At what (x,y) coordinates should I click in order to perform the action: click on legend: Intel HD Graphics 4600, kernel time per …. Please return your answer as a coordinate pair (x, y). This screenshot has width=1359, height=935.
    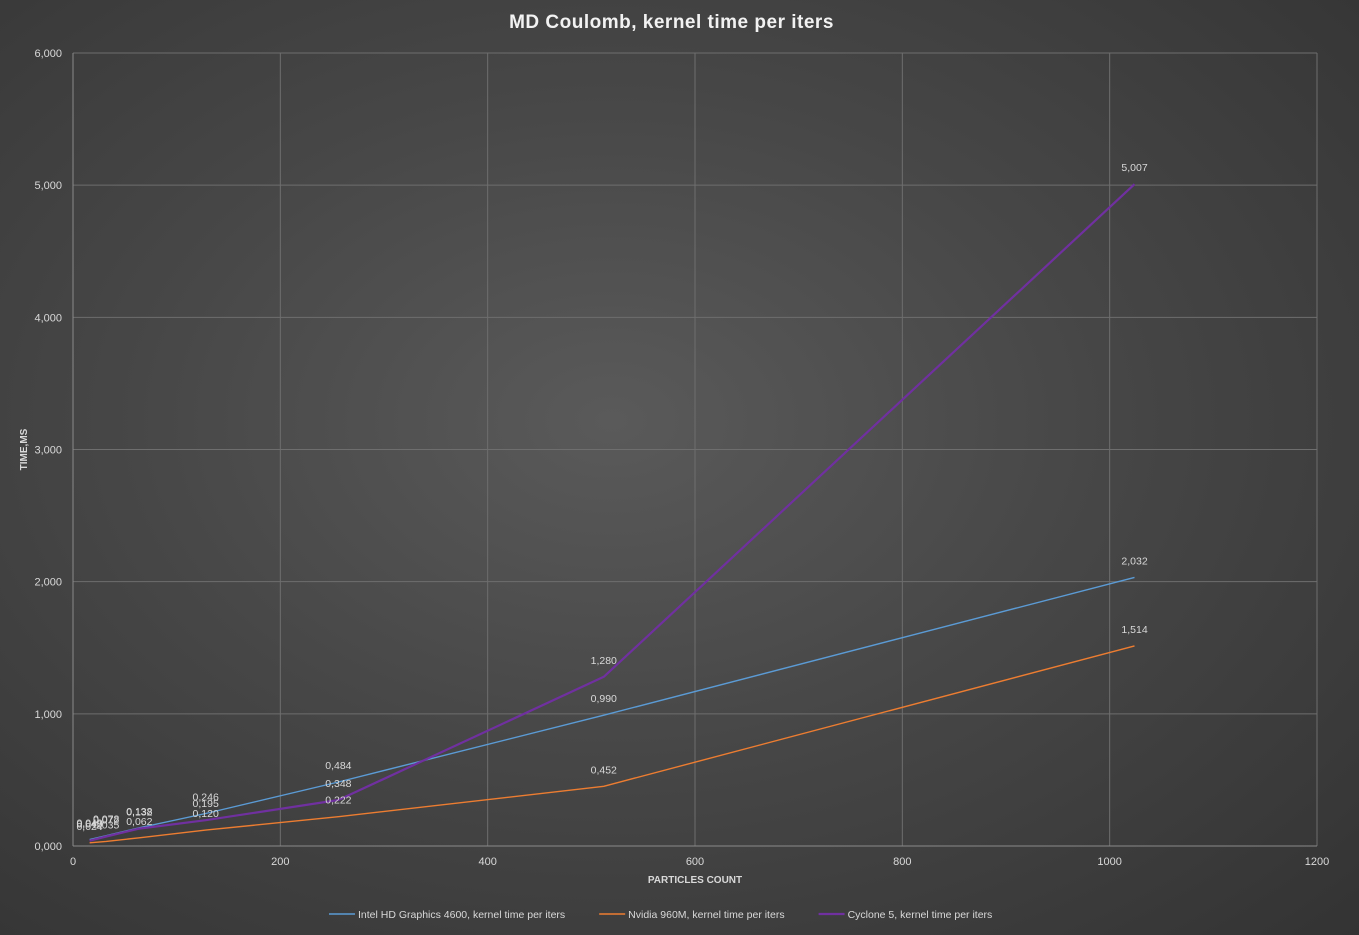
    Looking at the image, I should click on (660, 915).